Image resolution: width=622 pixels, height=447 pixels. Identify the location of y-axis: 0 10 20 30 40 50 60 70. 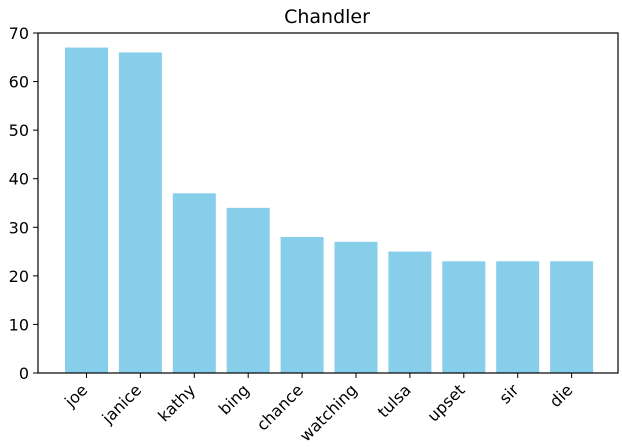
(23, 203).